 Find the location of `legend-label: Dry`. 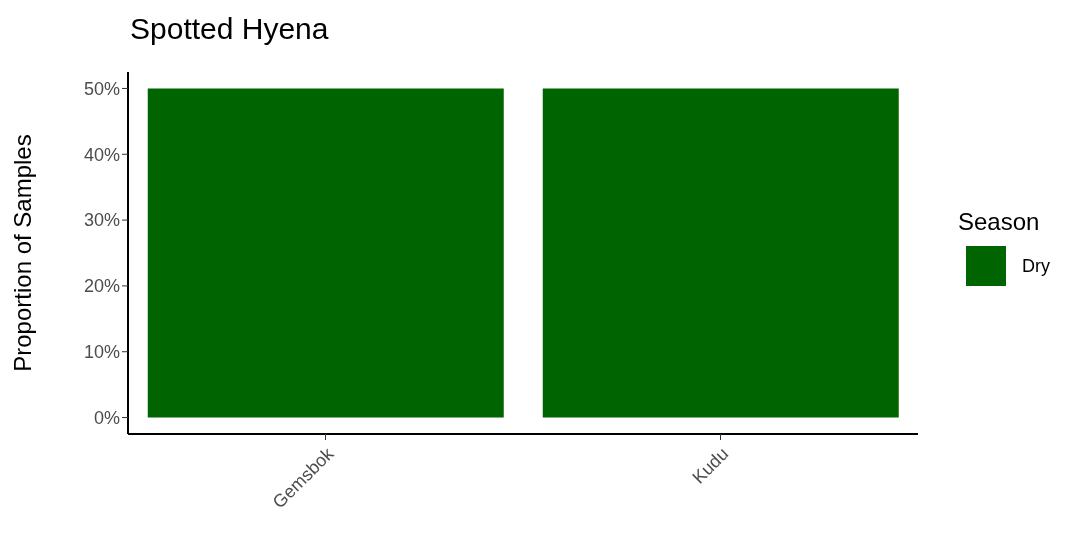

legend-label: Dry is located at coordinates (1036, 266).